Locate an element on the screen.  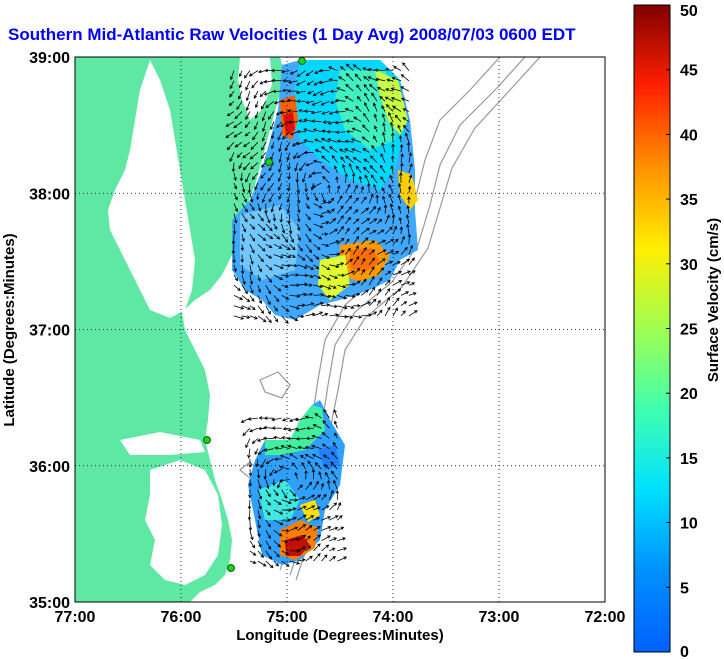
y-tick-label: 37:00 is located at coordinates (49, 331).